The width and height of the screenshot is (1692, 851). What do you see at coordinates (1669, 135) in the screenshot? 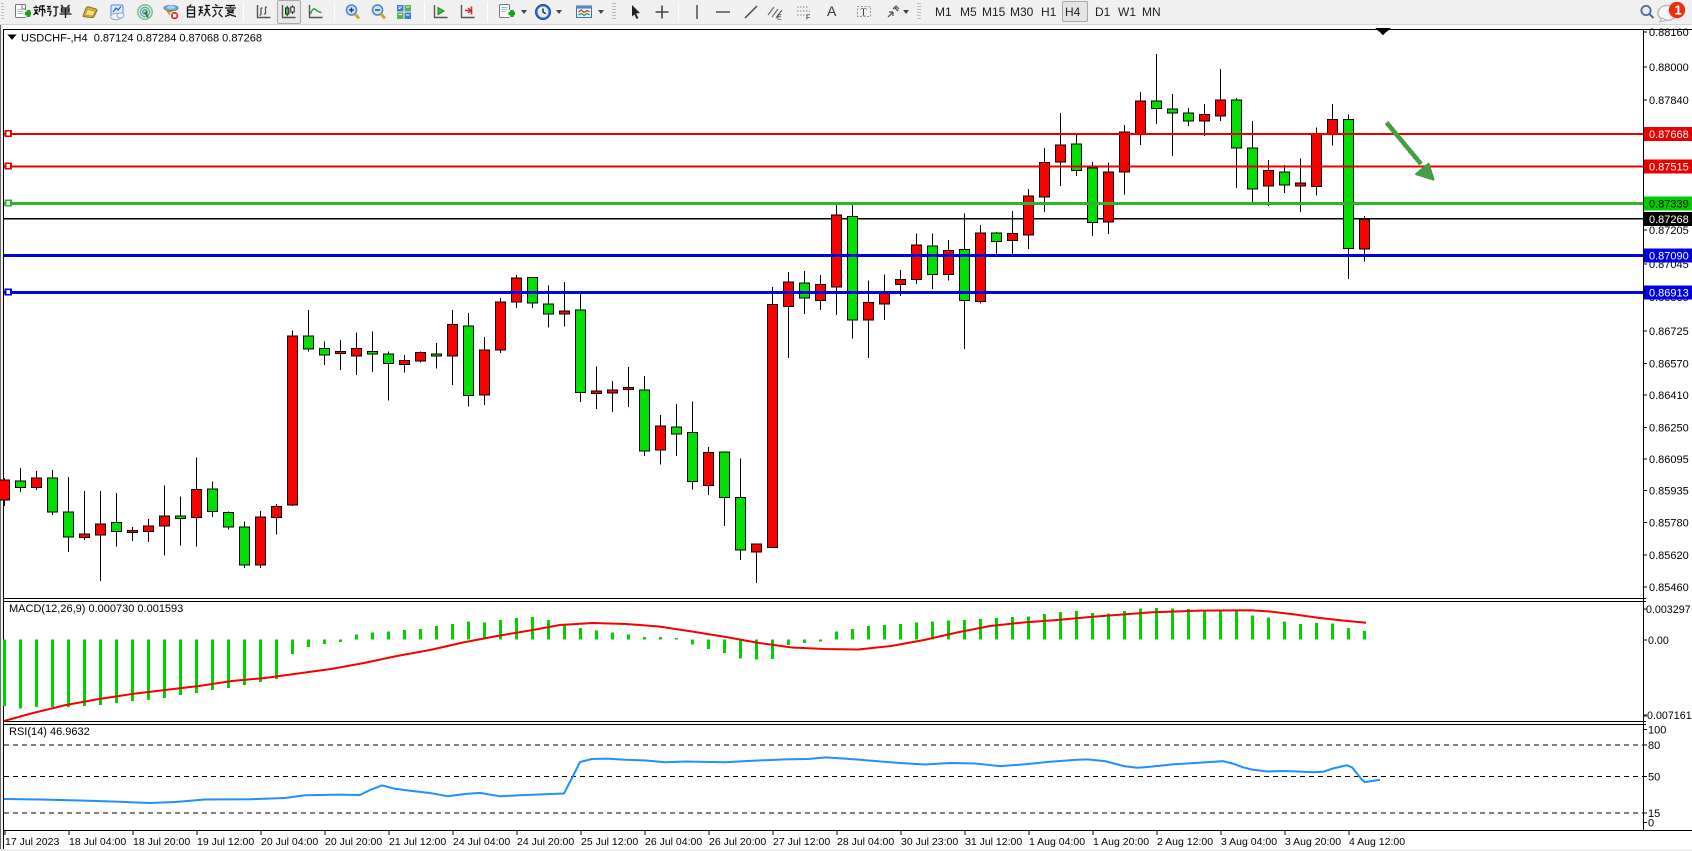
I see `svg-text: 0.87668` at bounding box center [1669, 135].